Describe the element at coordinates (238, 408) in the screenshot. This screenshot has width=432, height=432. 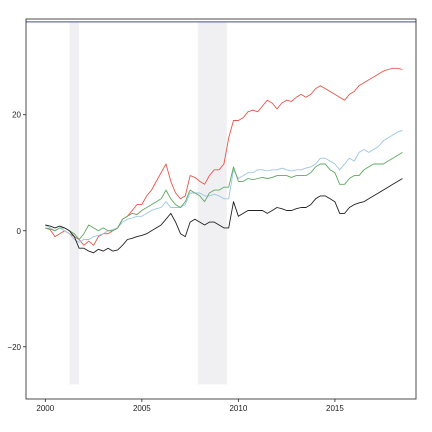
I see `x-tick-label: 2010` at that location.